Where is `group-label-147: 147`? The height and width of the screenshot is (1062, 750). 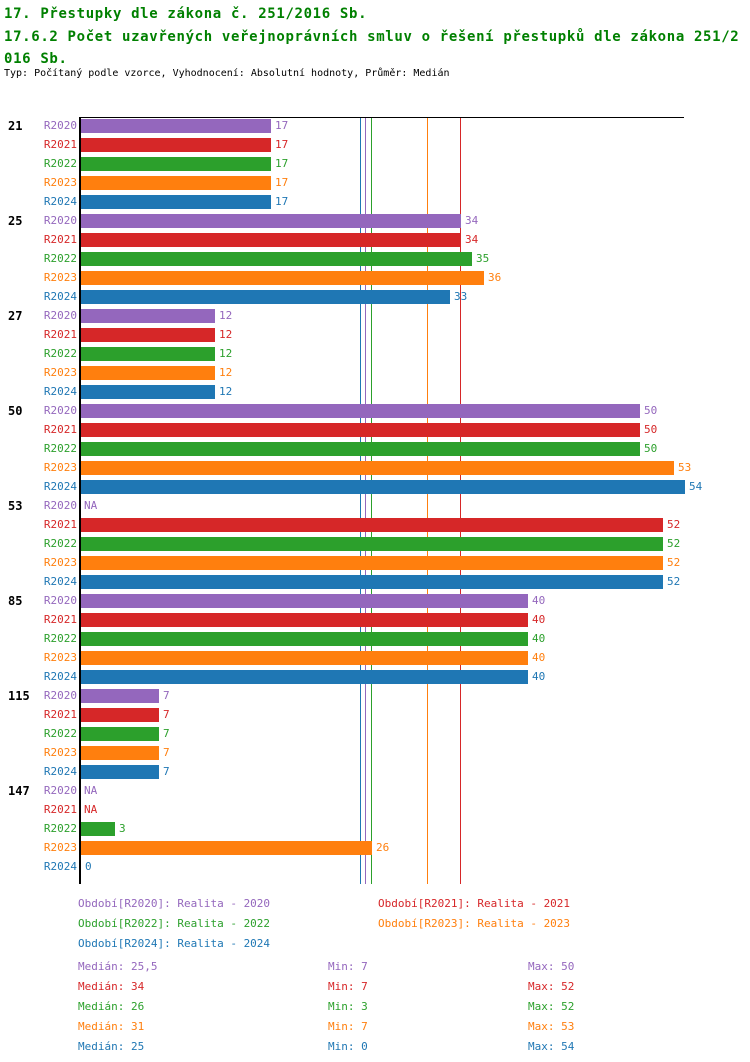
group-label-147: 147 is located at coordinates (19, 791).